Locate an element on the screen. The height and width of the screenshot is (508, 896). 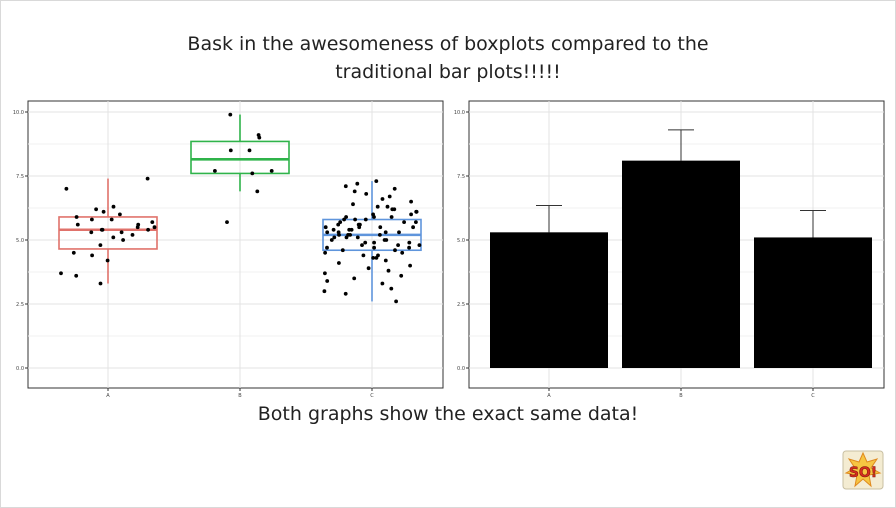
boxplot-y-tick-label: 5.0 is located at coordinates (20, 241).